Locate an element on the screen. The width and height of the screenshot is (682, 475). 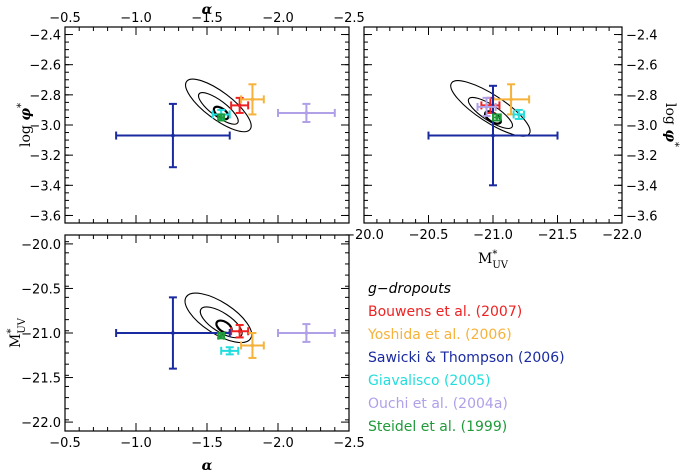
y-tick-label: −20.0 is located at coordinates (41, 245).